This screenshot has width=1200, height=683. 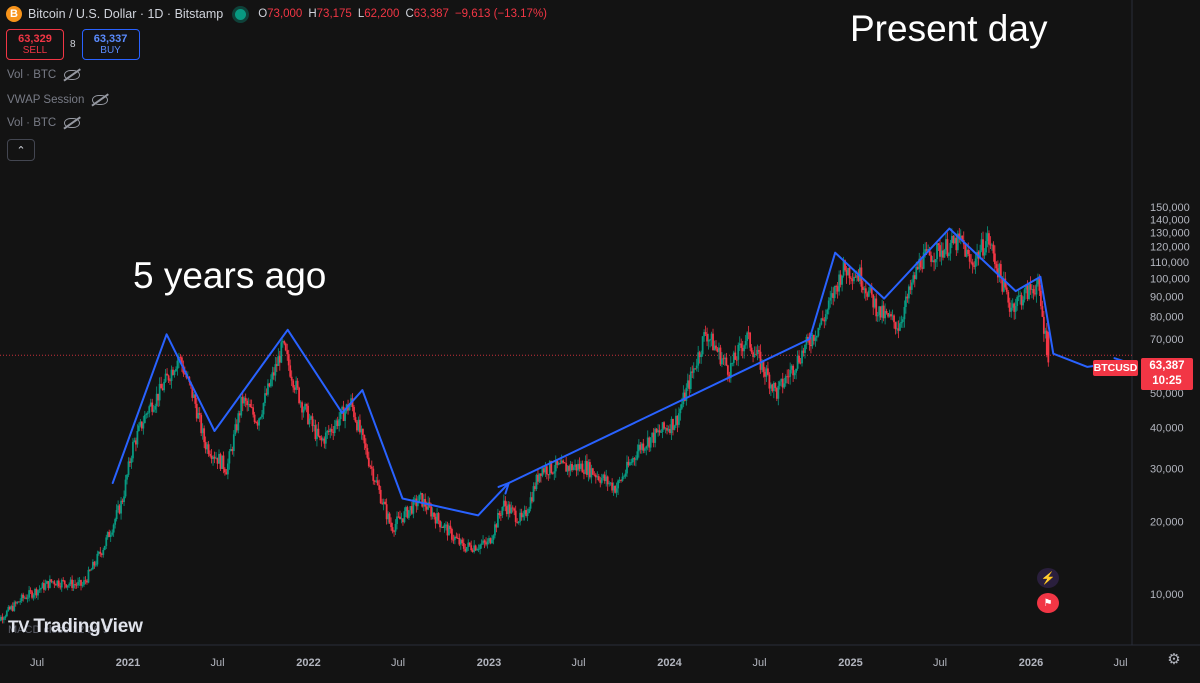 I want to click on symbol-price-tag: BTCUSD, so click(x=1115, y=368).